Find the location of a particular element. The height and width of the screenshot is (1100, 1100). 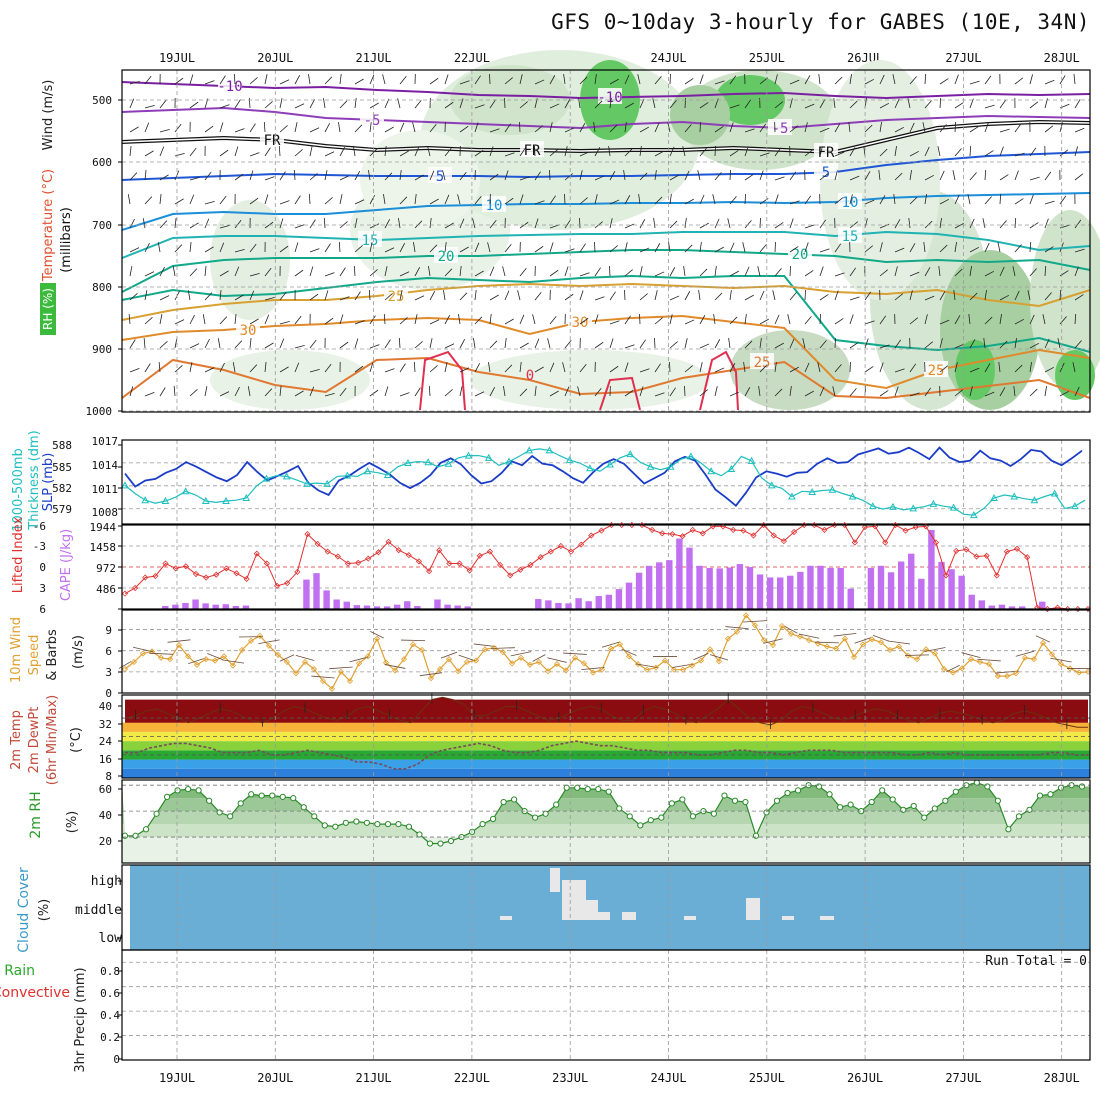

isotherm-label-2-2: FR is located at coordinates (826, 153).